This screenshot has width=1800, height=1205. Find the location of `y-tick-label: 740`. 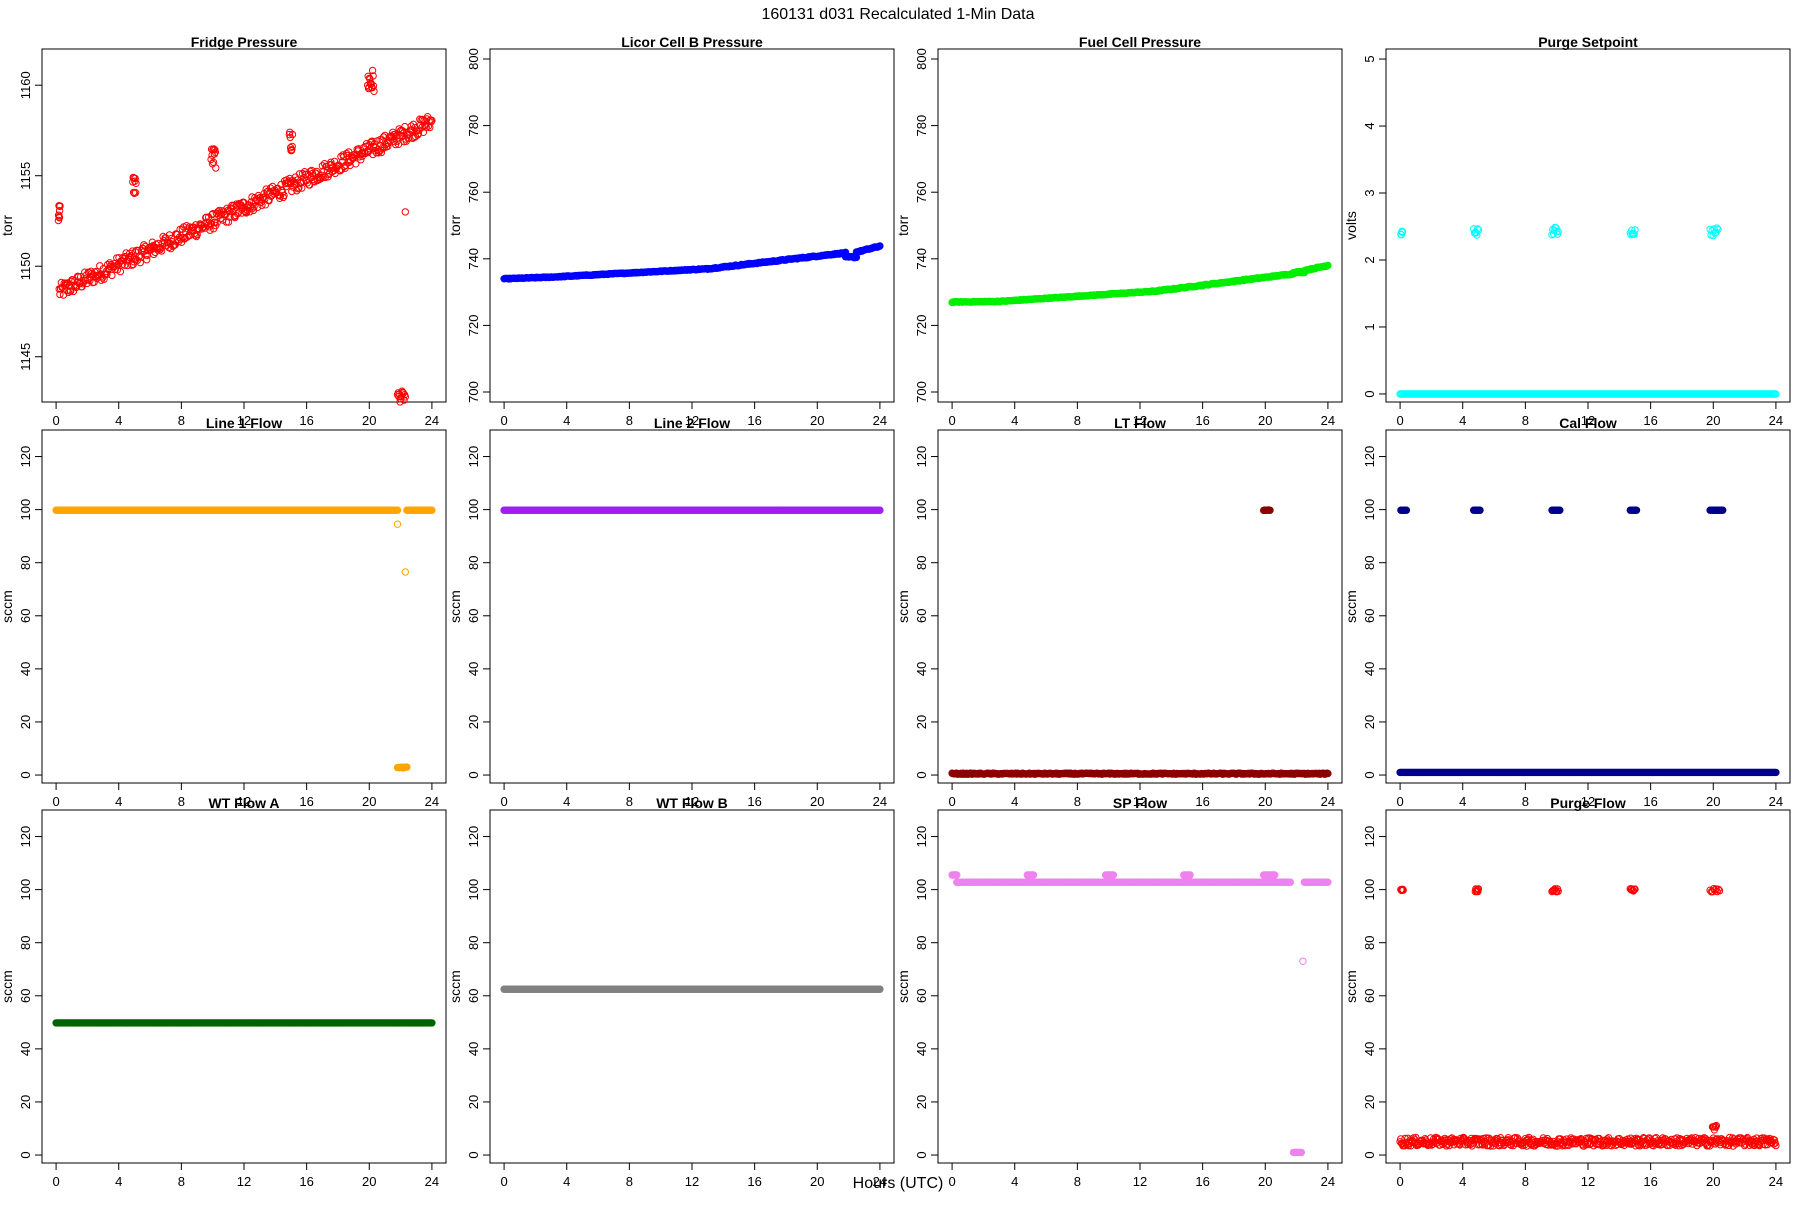

y-tick-label: 740 is located at coordinates (473, 259).